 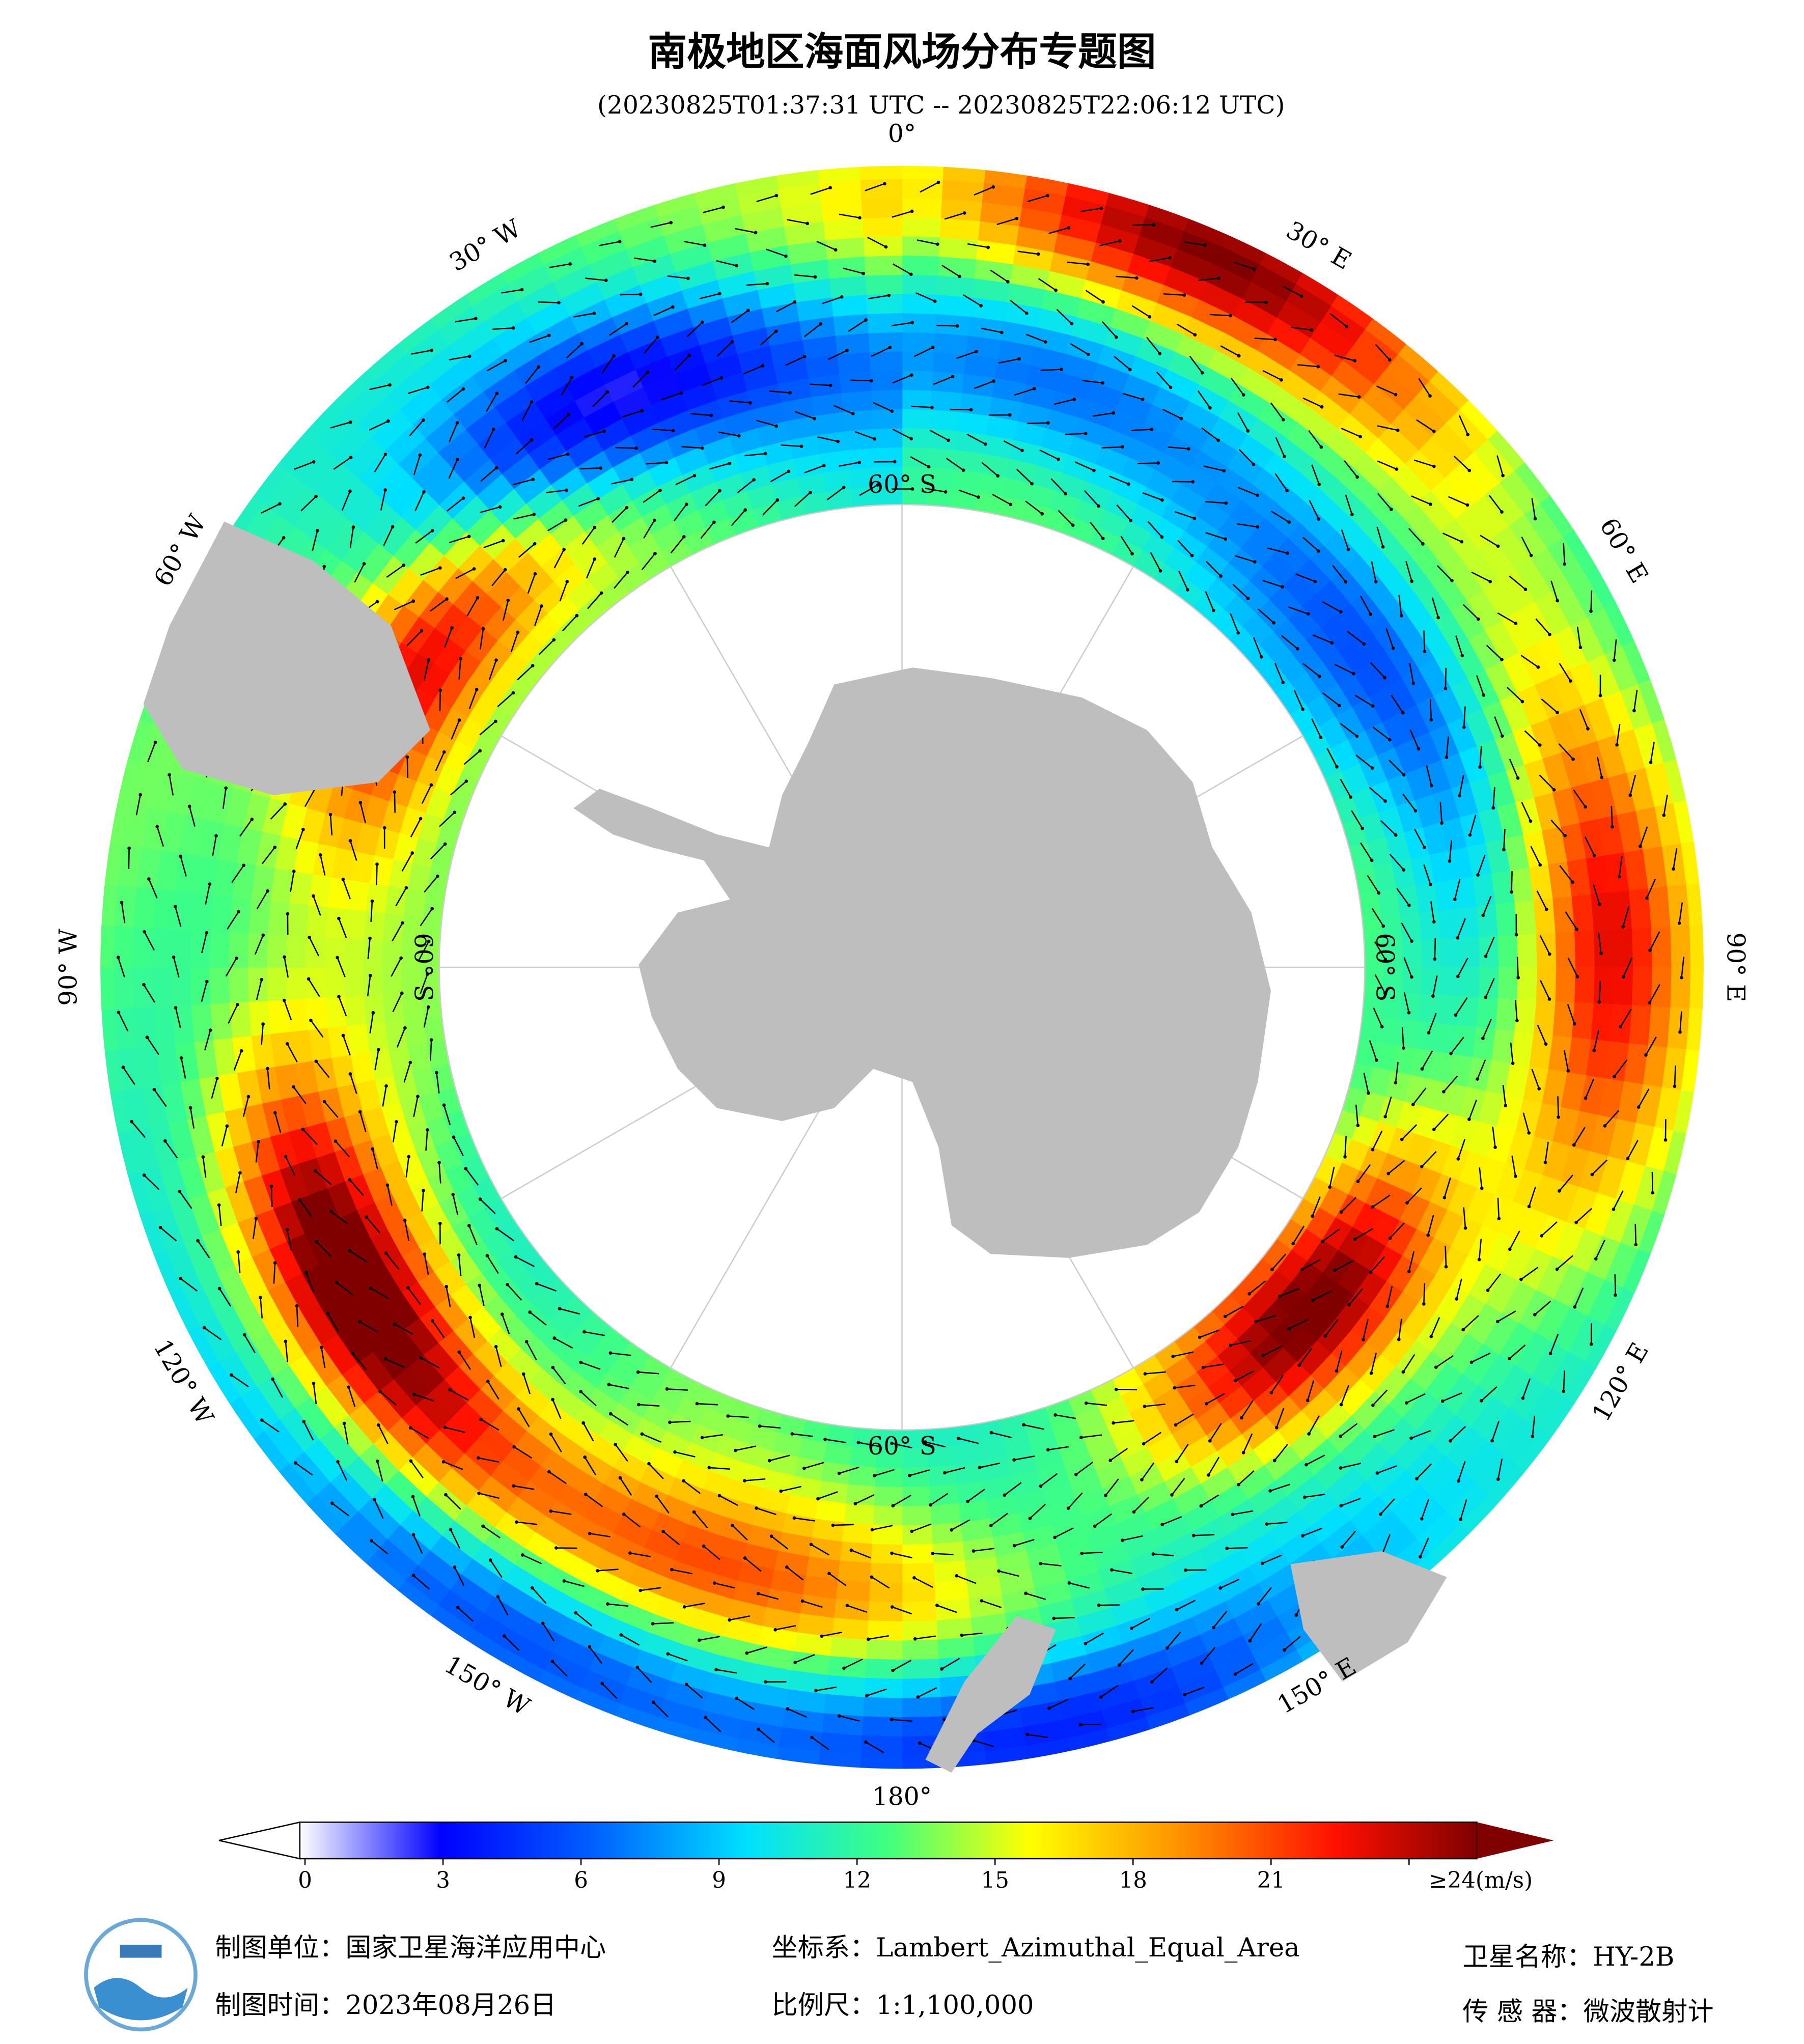 What do you see at coordinates (1141, 430) in the screenshot?
I see `wind-arrow` at bounding box center [1141, 430].